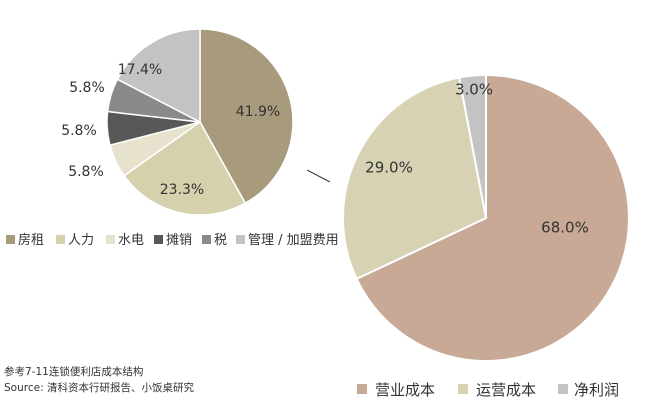 This screenshot has height=411, width=645. What do you see at coordinates (474, 90) in the screenshot?
I see `slice-label-net-profit: 3.0%` at bounding box center [474, 90].